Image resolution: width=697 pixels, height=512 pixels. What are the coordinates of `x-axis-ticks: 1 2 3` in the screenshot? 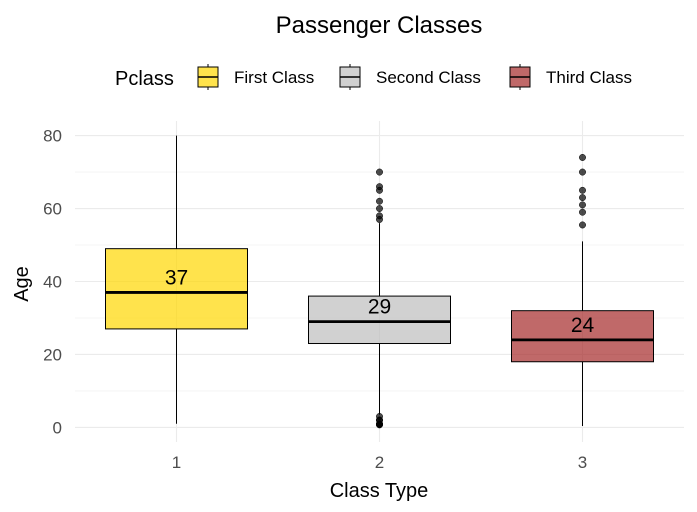 It's located at (379, 462).